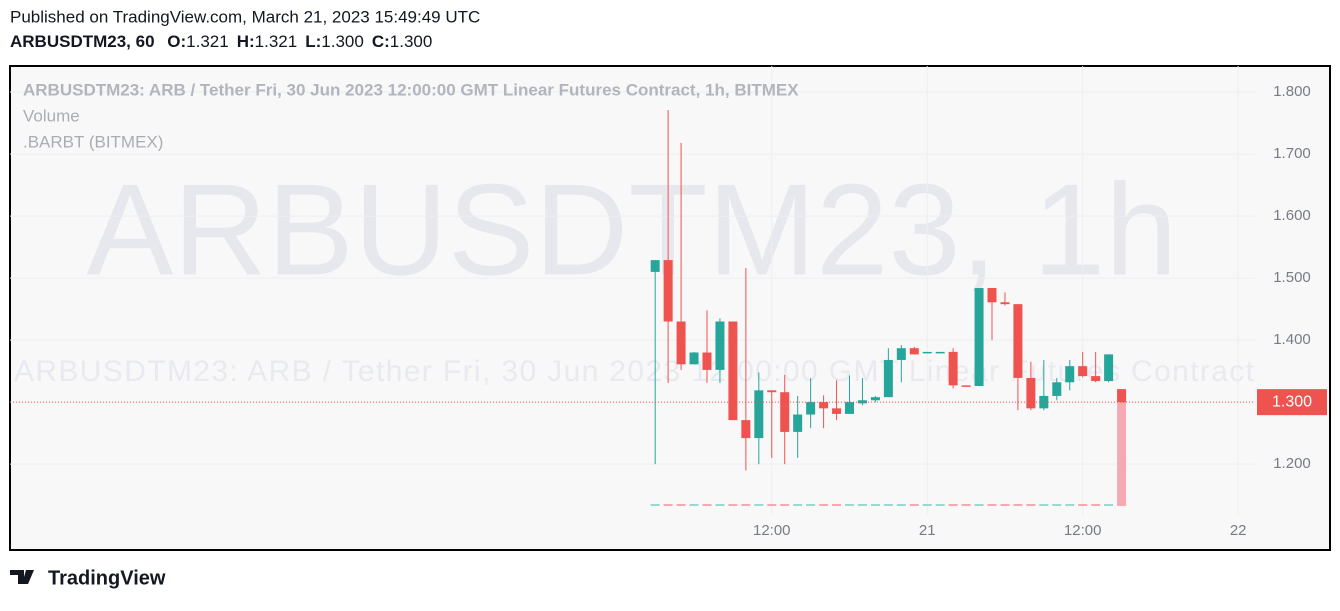 This screenshot has width=1340, height=611. Describe the element at coordinates (1292, 153) in the screenshot. I see `y-tick-label: 1.700` at that location.